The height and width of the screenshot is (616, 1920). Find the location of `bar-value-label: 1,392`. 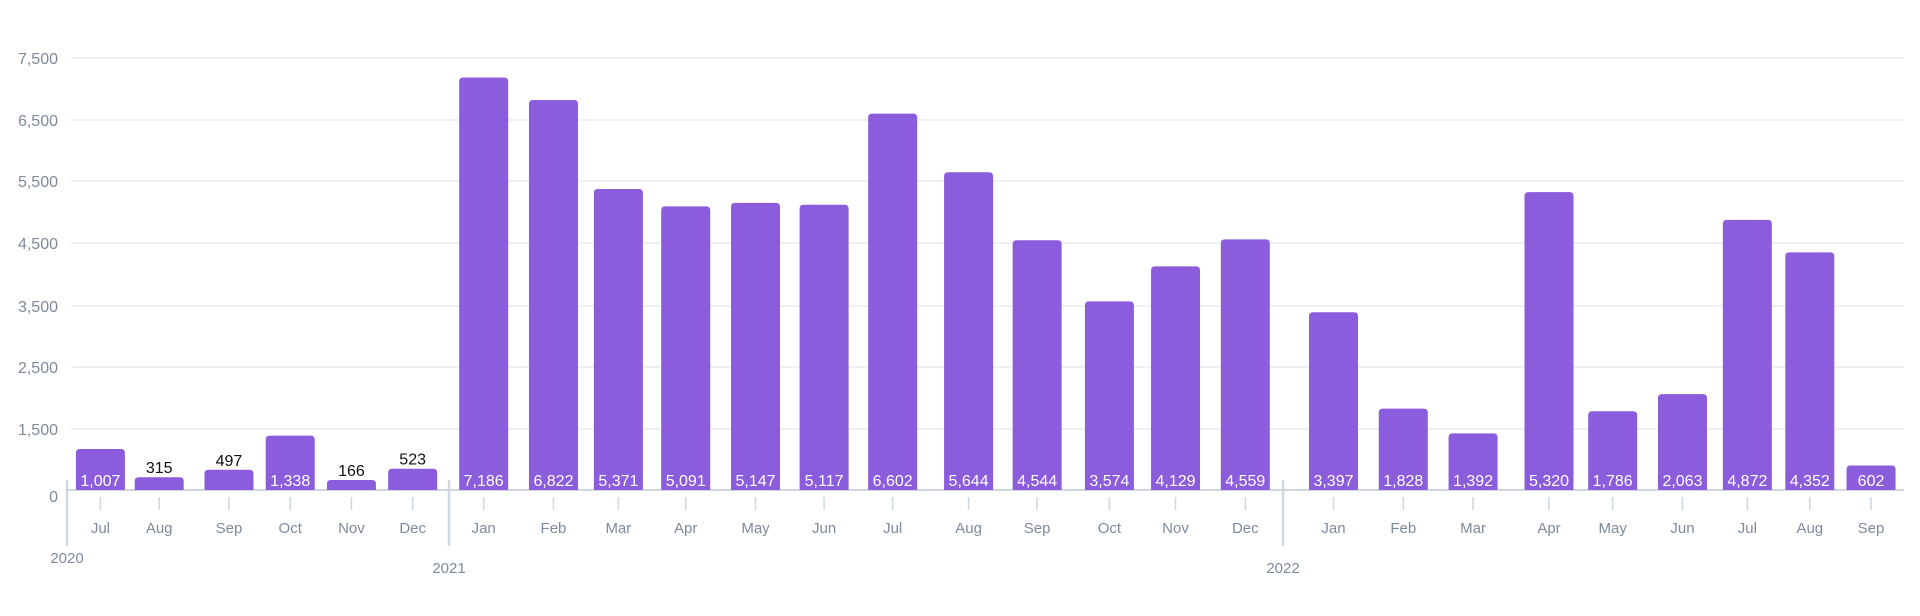

bar-value-label: 1,392 is located at coordinates (1473, 481).